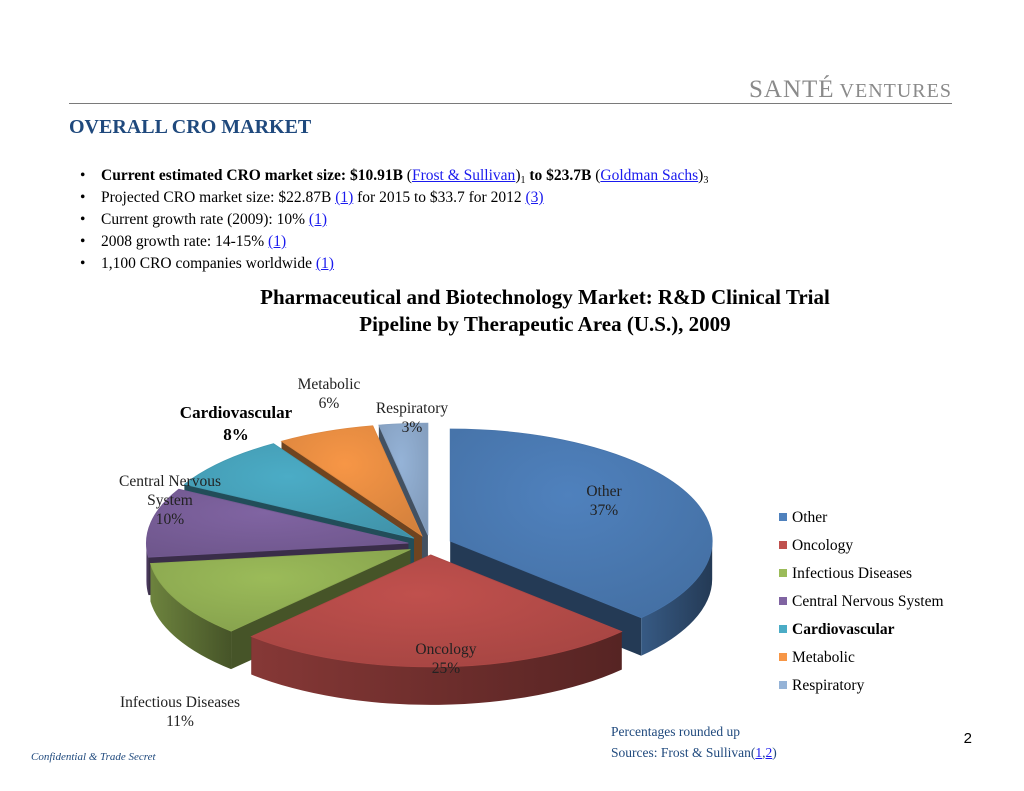  Describe the element at coordinates (203, 219) in the screenshot. I see `growth-2009-text: Current growth rate (2009): 10%` at that location.